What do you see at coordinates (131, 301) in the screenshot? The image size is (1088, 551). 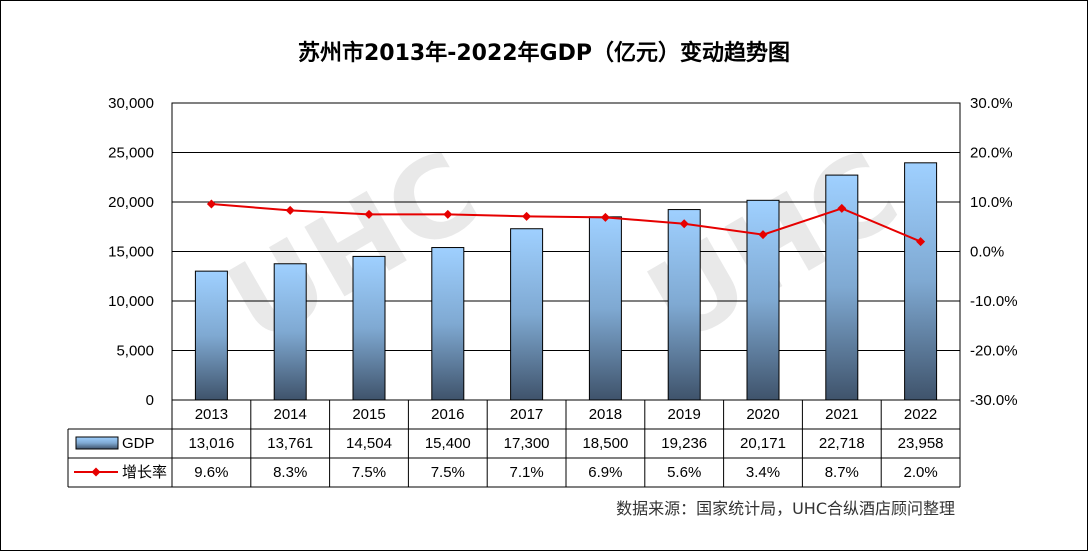 I see `y-left-tick-label: 10,000` at bounding box center [131, 301].